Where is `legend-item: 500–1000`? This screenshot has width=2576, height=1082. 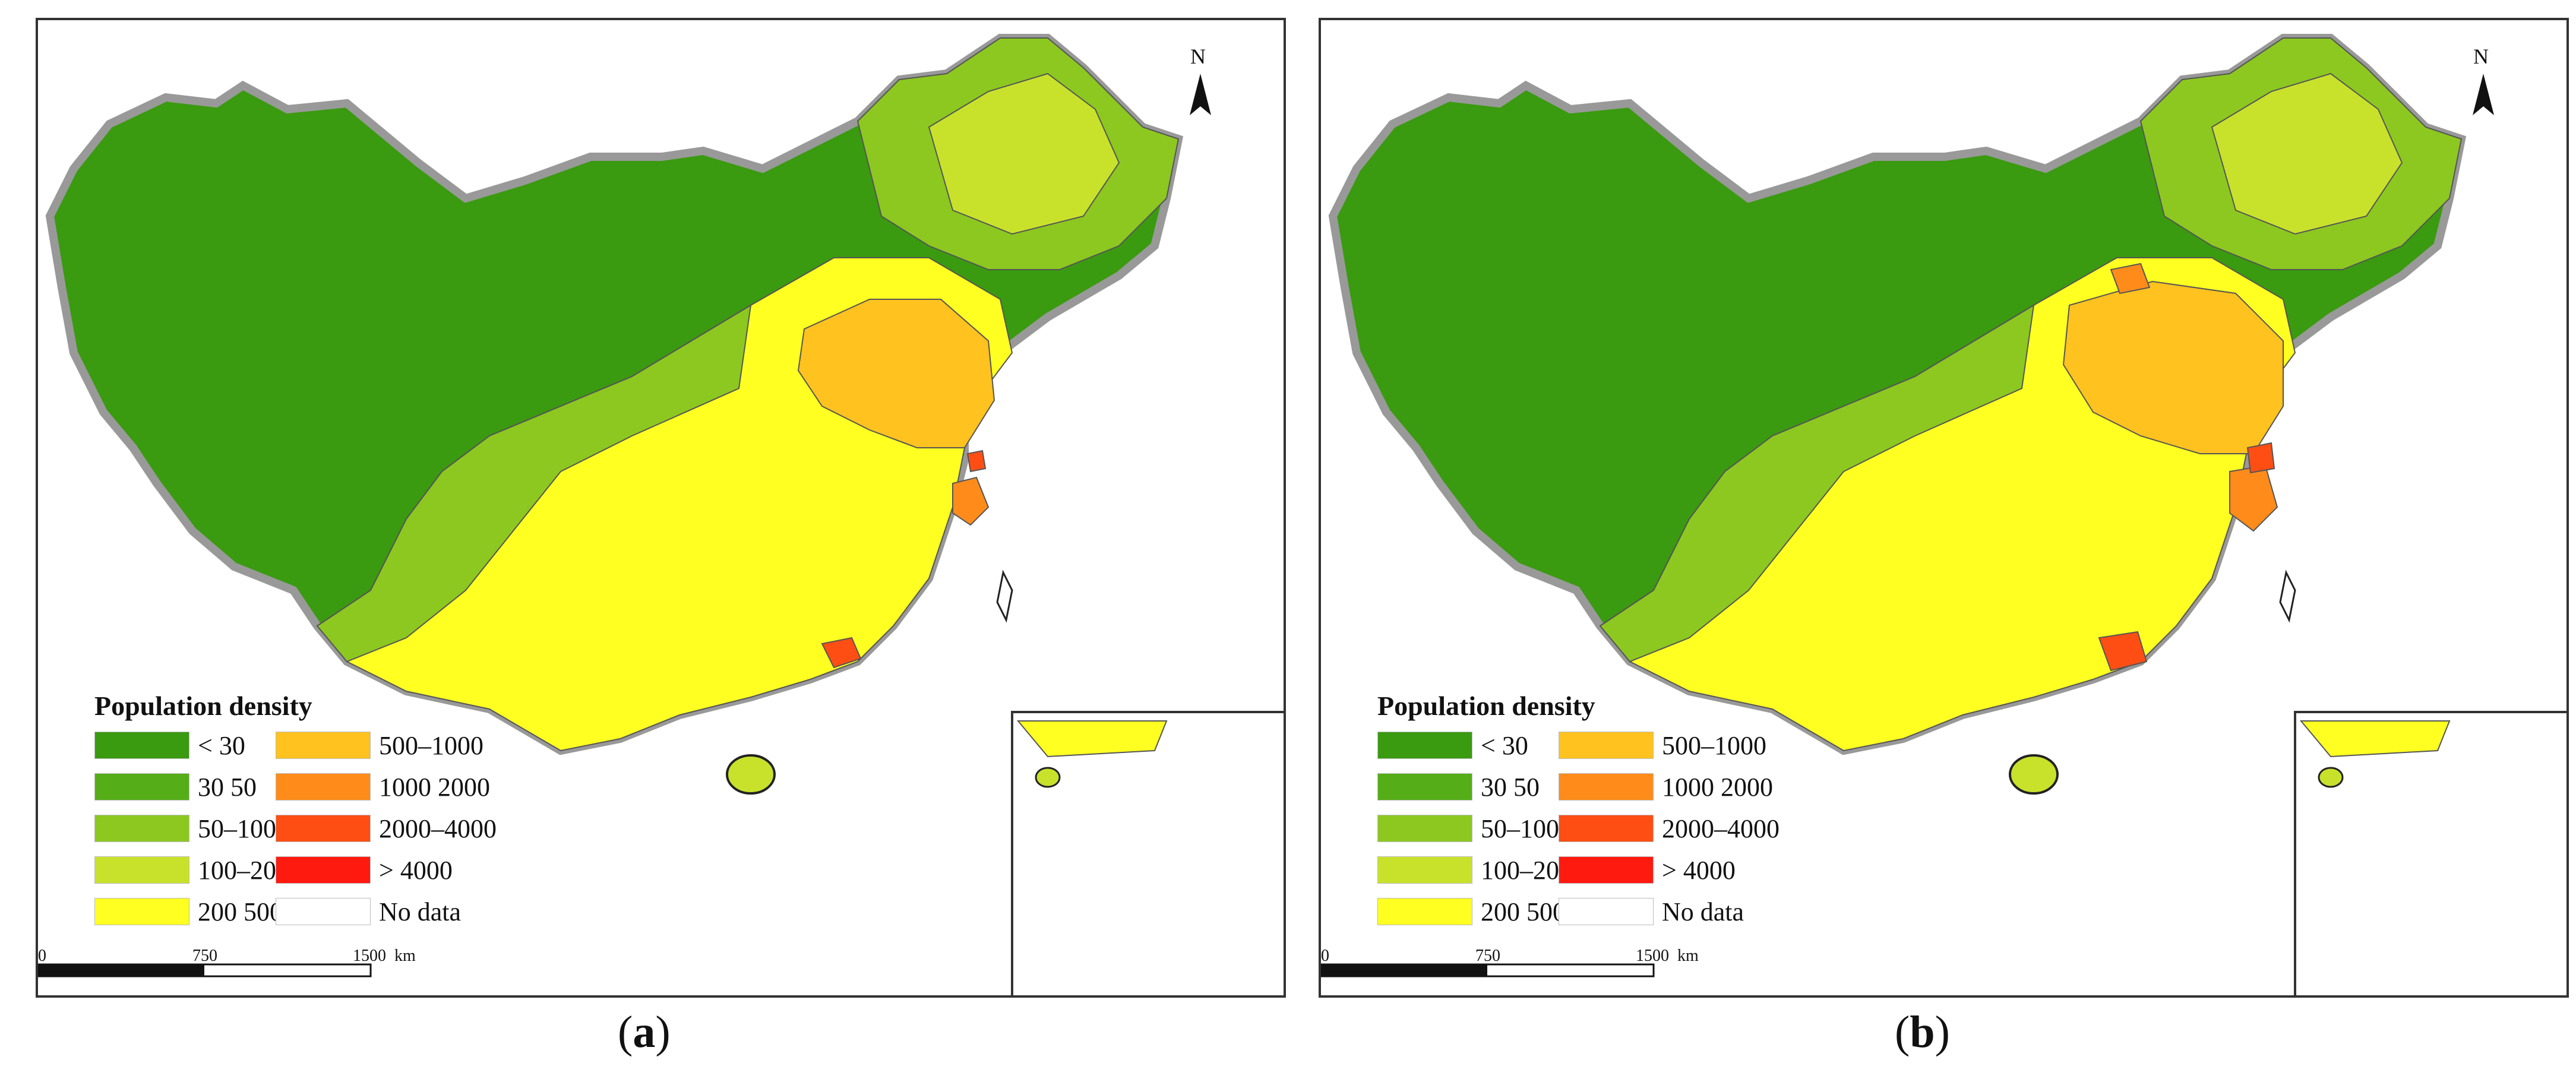
legend-item: 500–1000 is located at coordinates (1662, 746).